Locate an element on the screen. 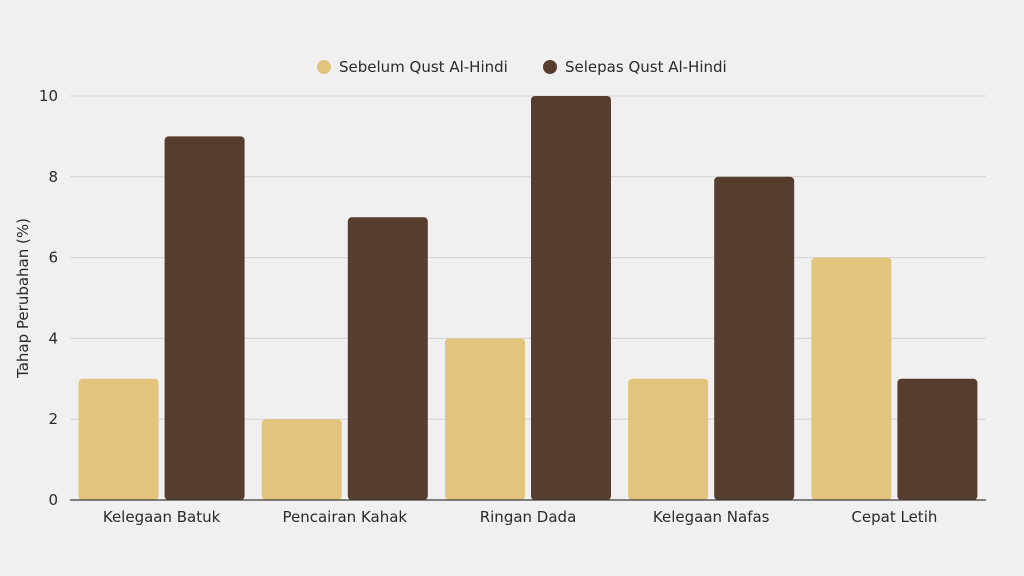 This screenshot has height=576, width=1024. y-tick-label: 10 is located at coordinates (48, 96).